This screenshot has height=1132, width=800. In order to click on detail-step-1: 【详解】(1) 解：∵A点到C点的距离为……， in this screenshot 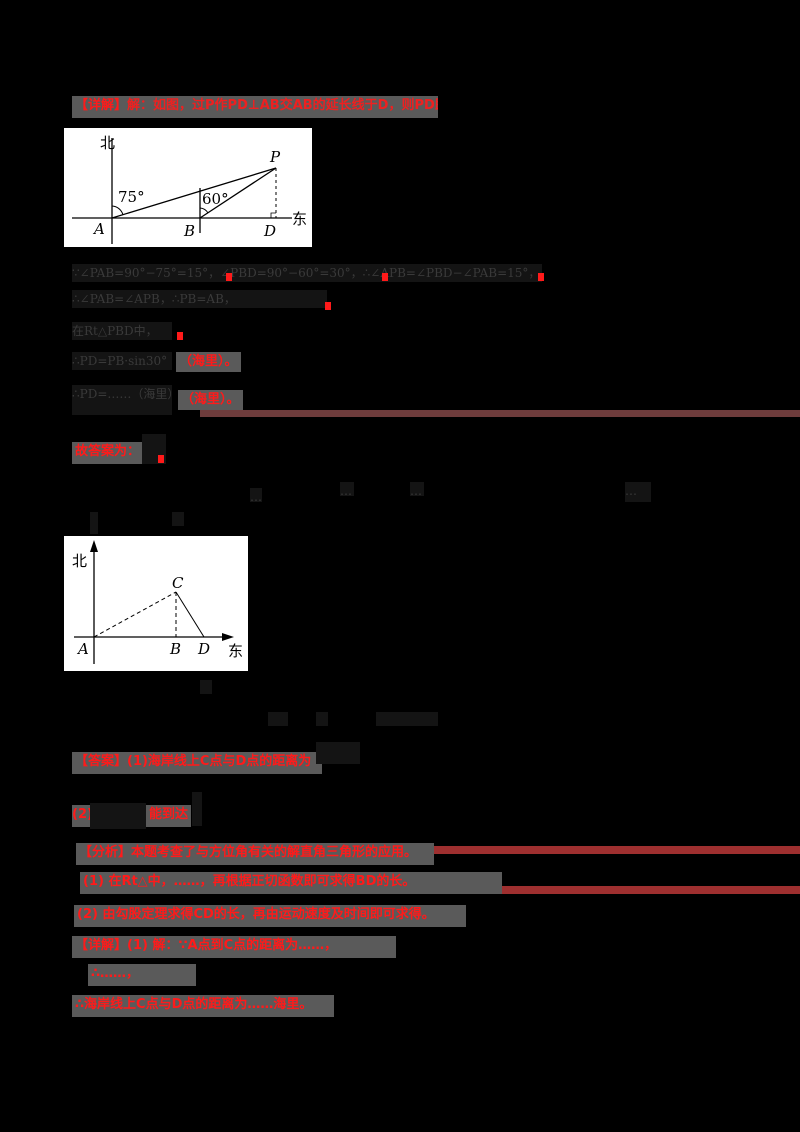, I will do `click(234, 947)`.